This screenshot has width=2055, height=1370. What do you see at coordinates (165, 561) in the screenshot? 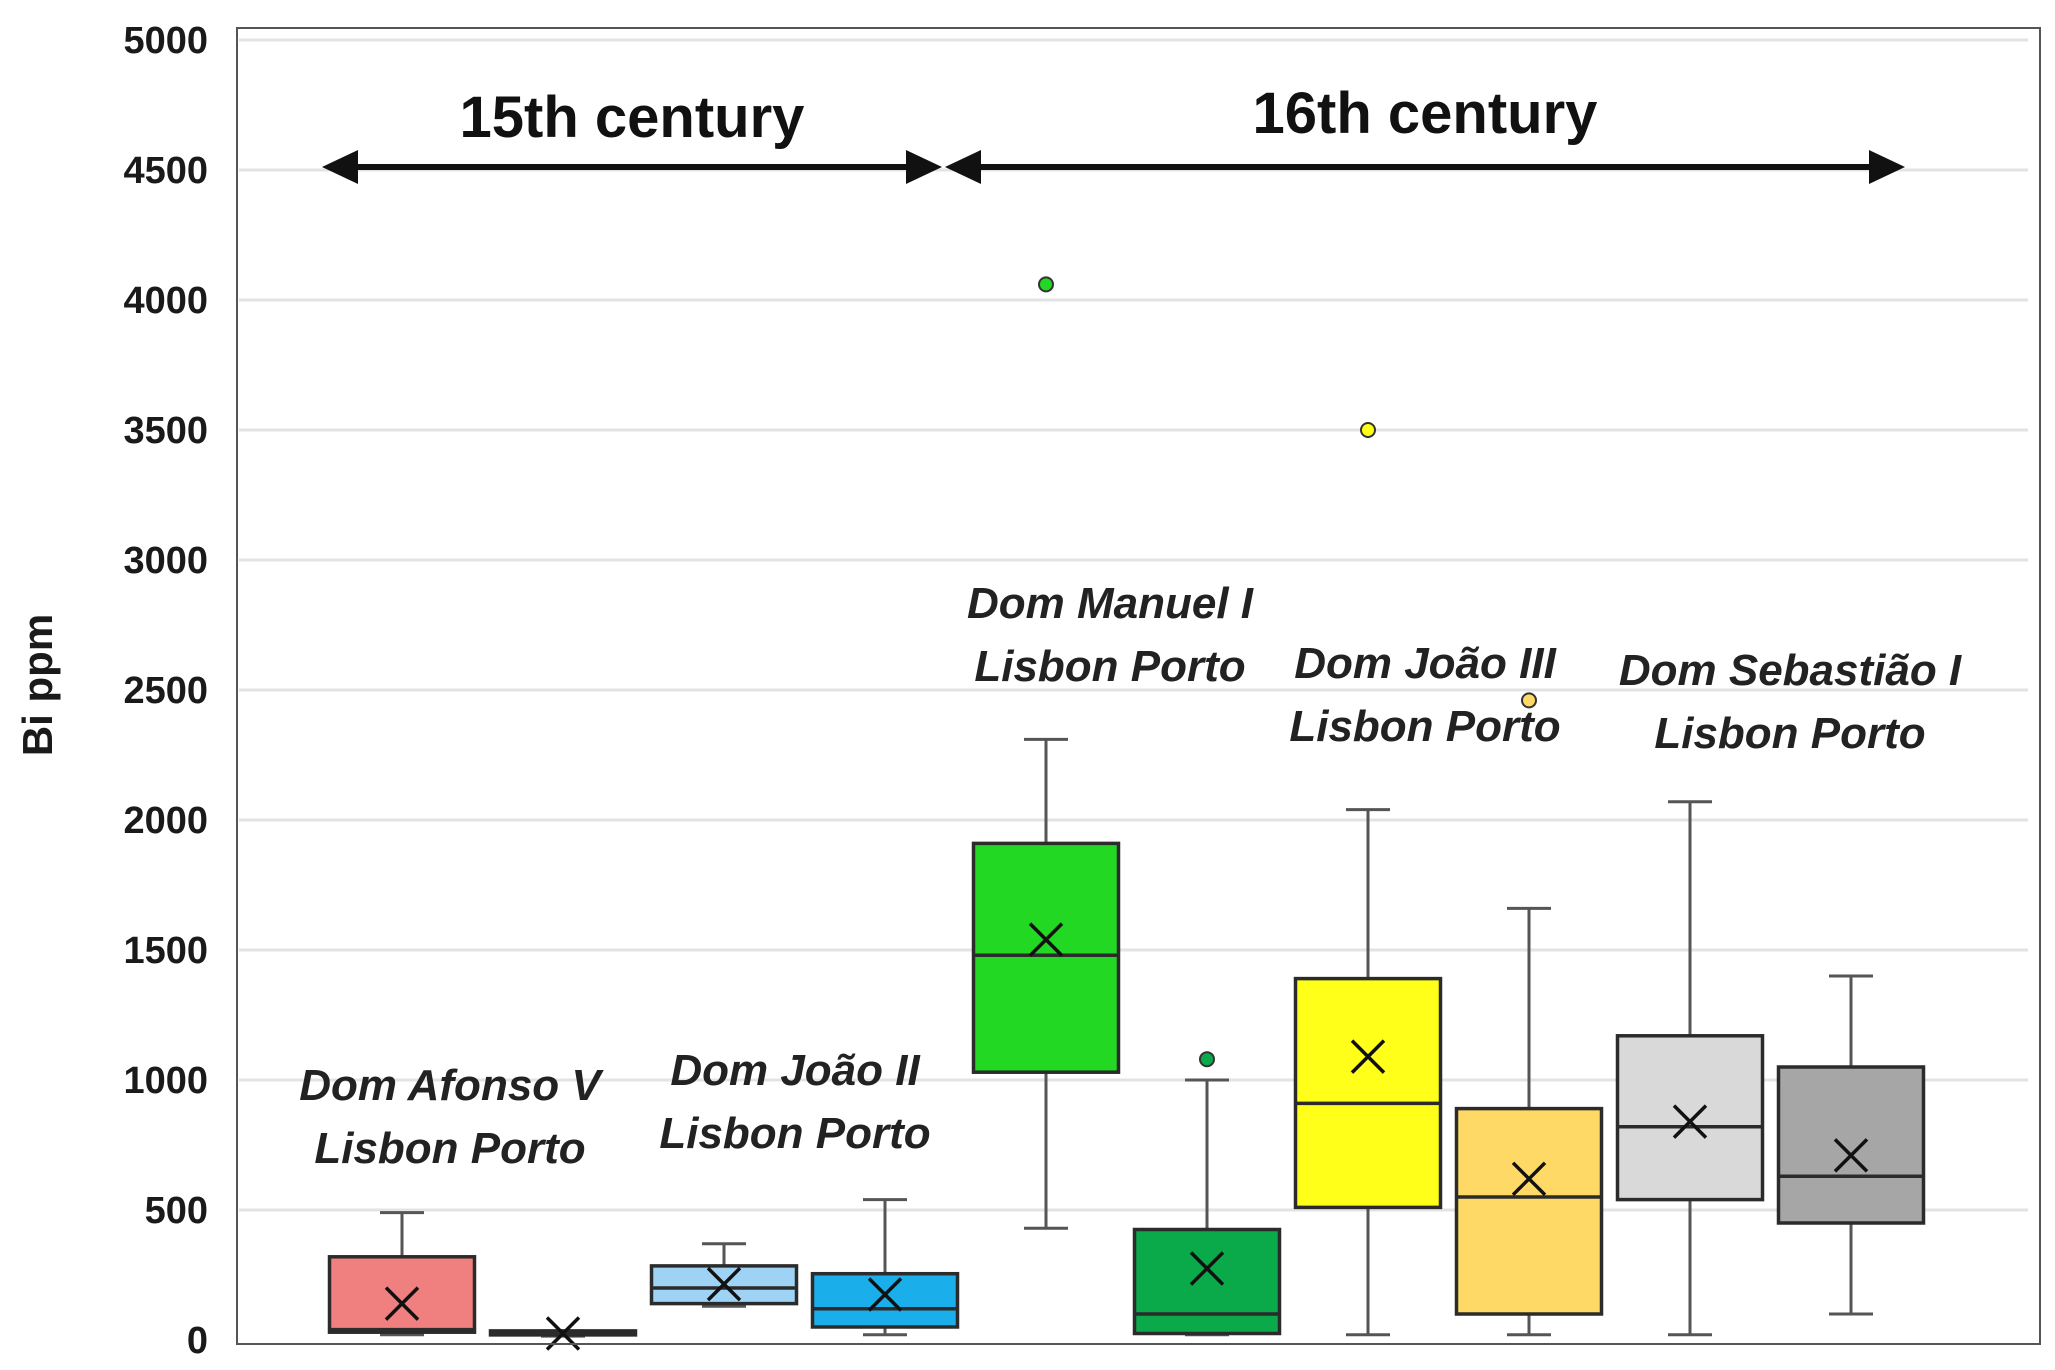
I see `y-tick-label-3000: 3000` at bounding box center [165, 561].